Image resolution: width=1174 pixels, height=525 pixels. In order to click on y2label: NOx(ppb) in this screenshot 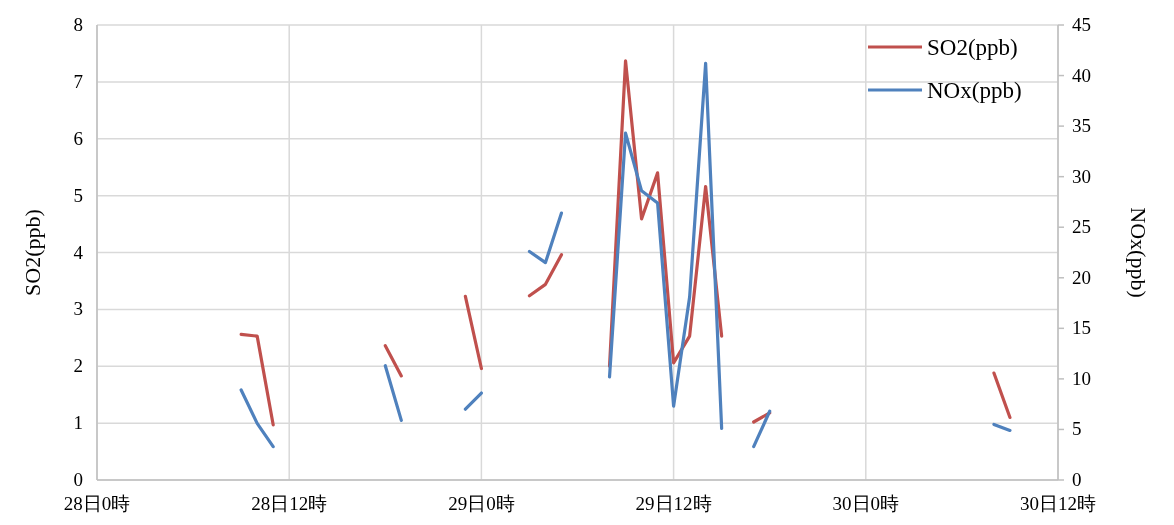, I will do `click(1138, 252)`.